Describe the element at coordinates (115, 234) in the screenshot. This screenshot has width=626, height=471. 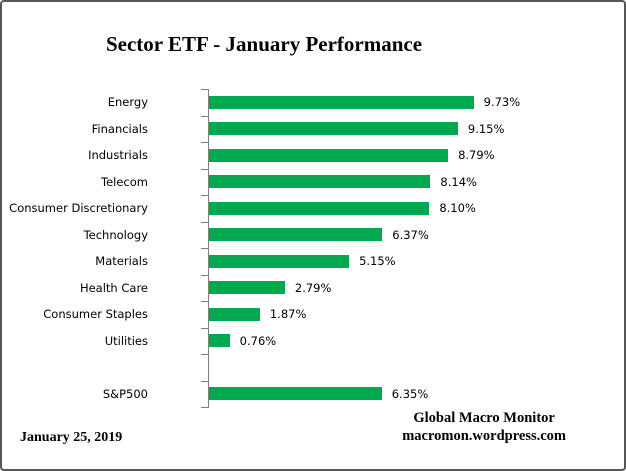
I see `category-label: Technology` at that location.